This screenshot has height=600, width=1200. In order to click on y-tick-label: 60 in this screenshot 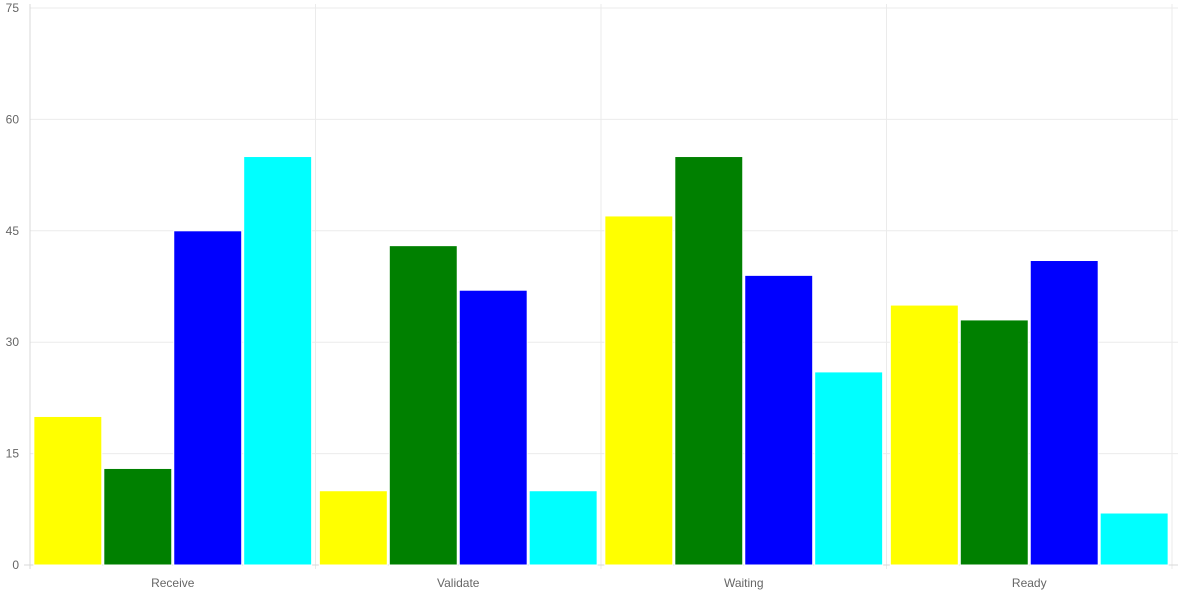, I will do `click(13, 119)`.